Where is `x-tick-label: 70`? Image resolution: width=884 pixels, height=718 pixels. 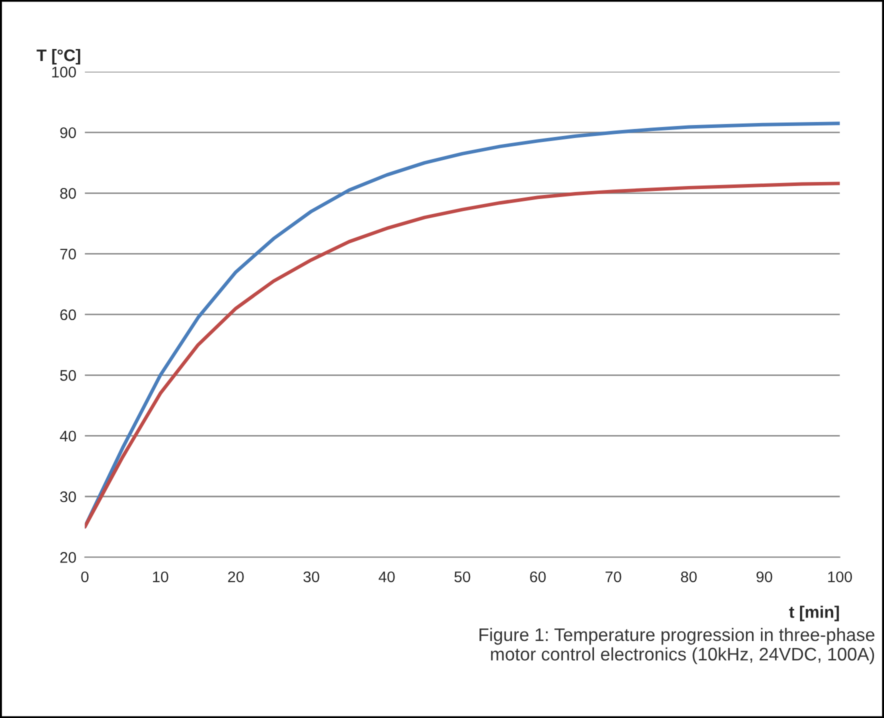
x-tick-label: 70 is located at coordinates (614, 576).